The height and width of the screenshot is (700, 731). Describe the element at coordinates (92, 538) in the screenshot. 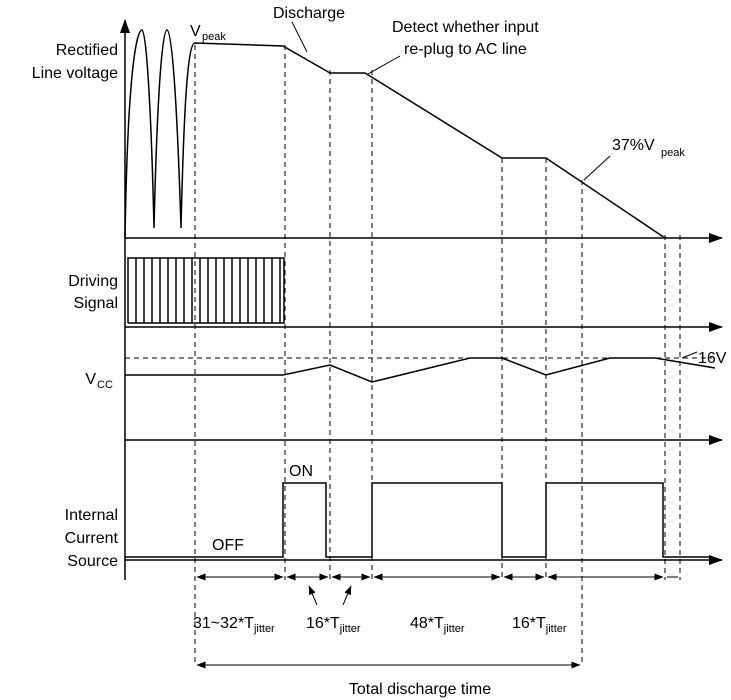

I see `internal-label-2: Current` at that location.